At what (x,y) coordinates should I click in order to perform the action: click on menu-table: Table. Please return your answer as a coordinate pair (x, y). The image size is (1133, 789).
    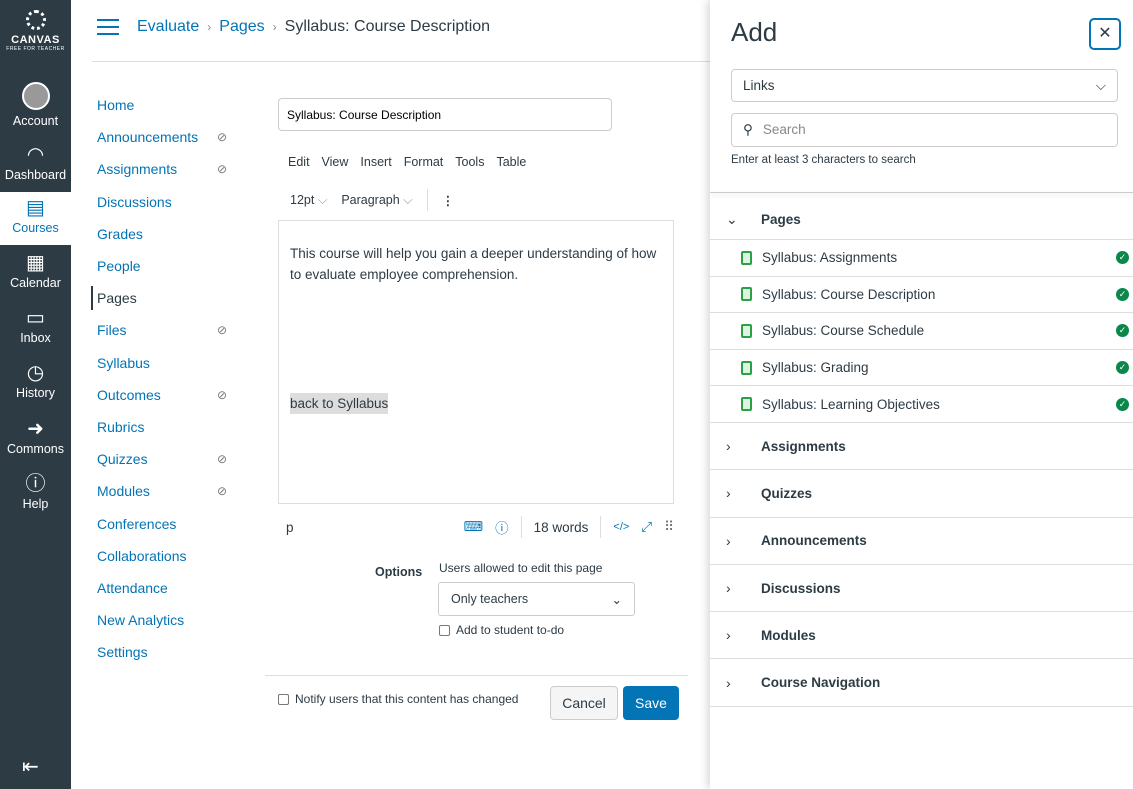
    Looking at the image, I should click on (511, 162).